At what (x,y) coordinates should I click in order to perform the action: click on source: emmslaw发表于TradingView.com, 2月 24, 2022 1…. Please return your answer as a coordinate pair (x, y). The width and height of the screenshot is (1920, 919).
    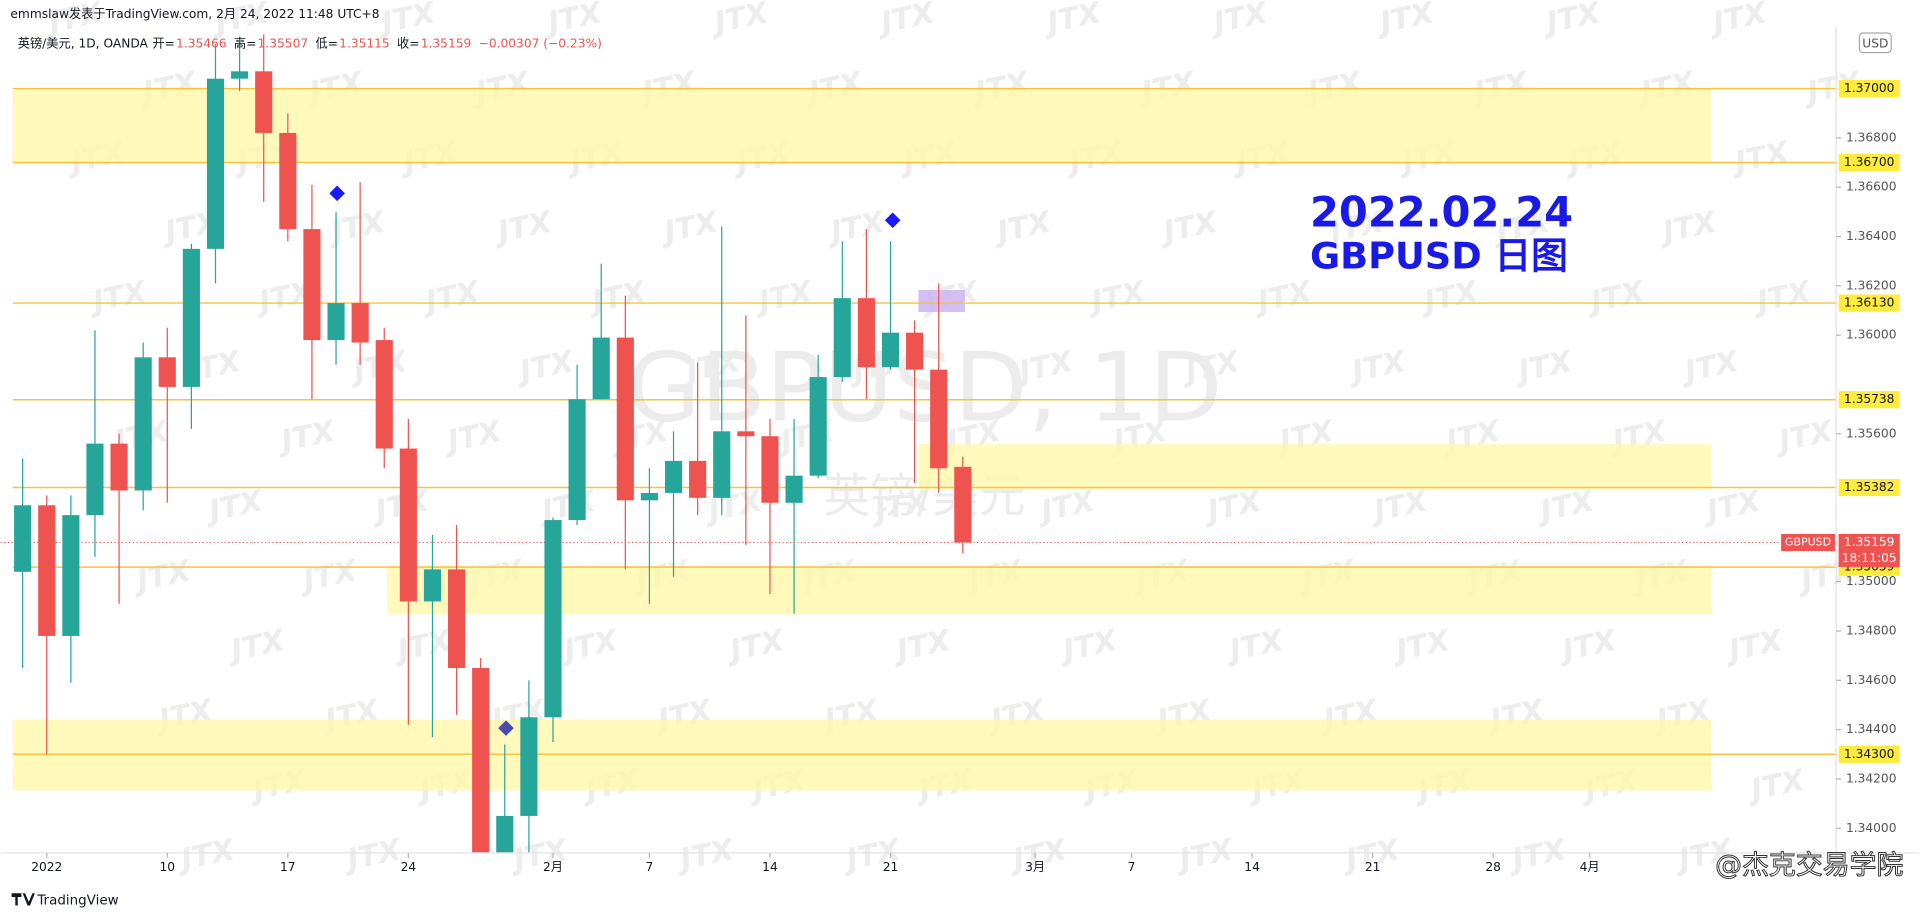
    Looking at the image, I should click on (194, 13).